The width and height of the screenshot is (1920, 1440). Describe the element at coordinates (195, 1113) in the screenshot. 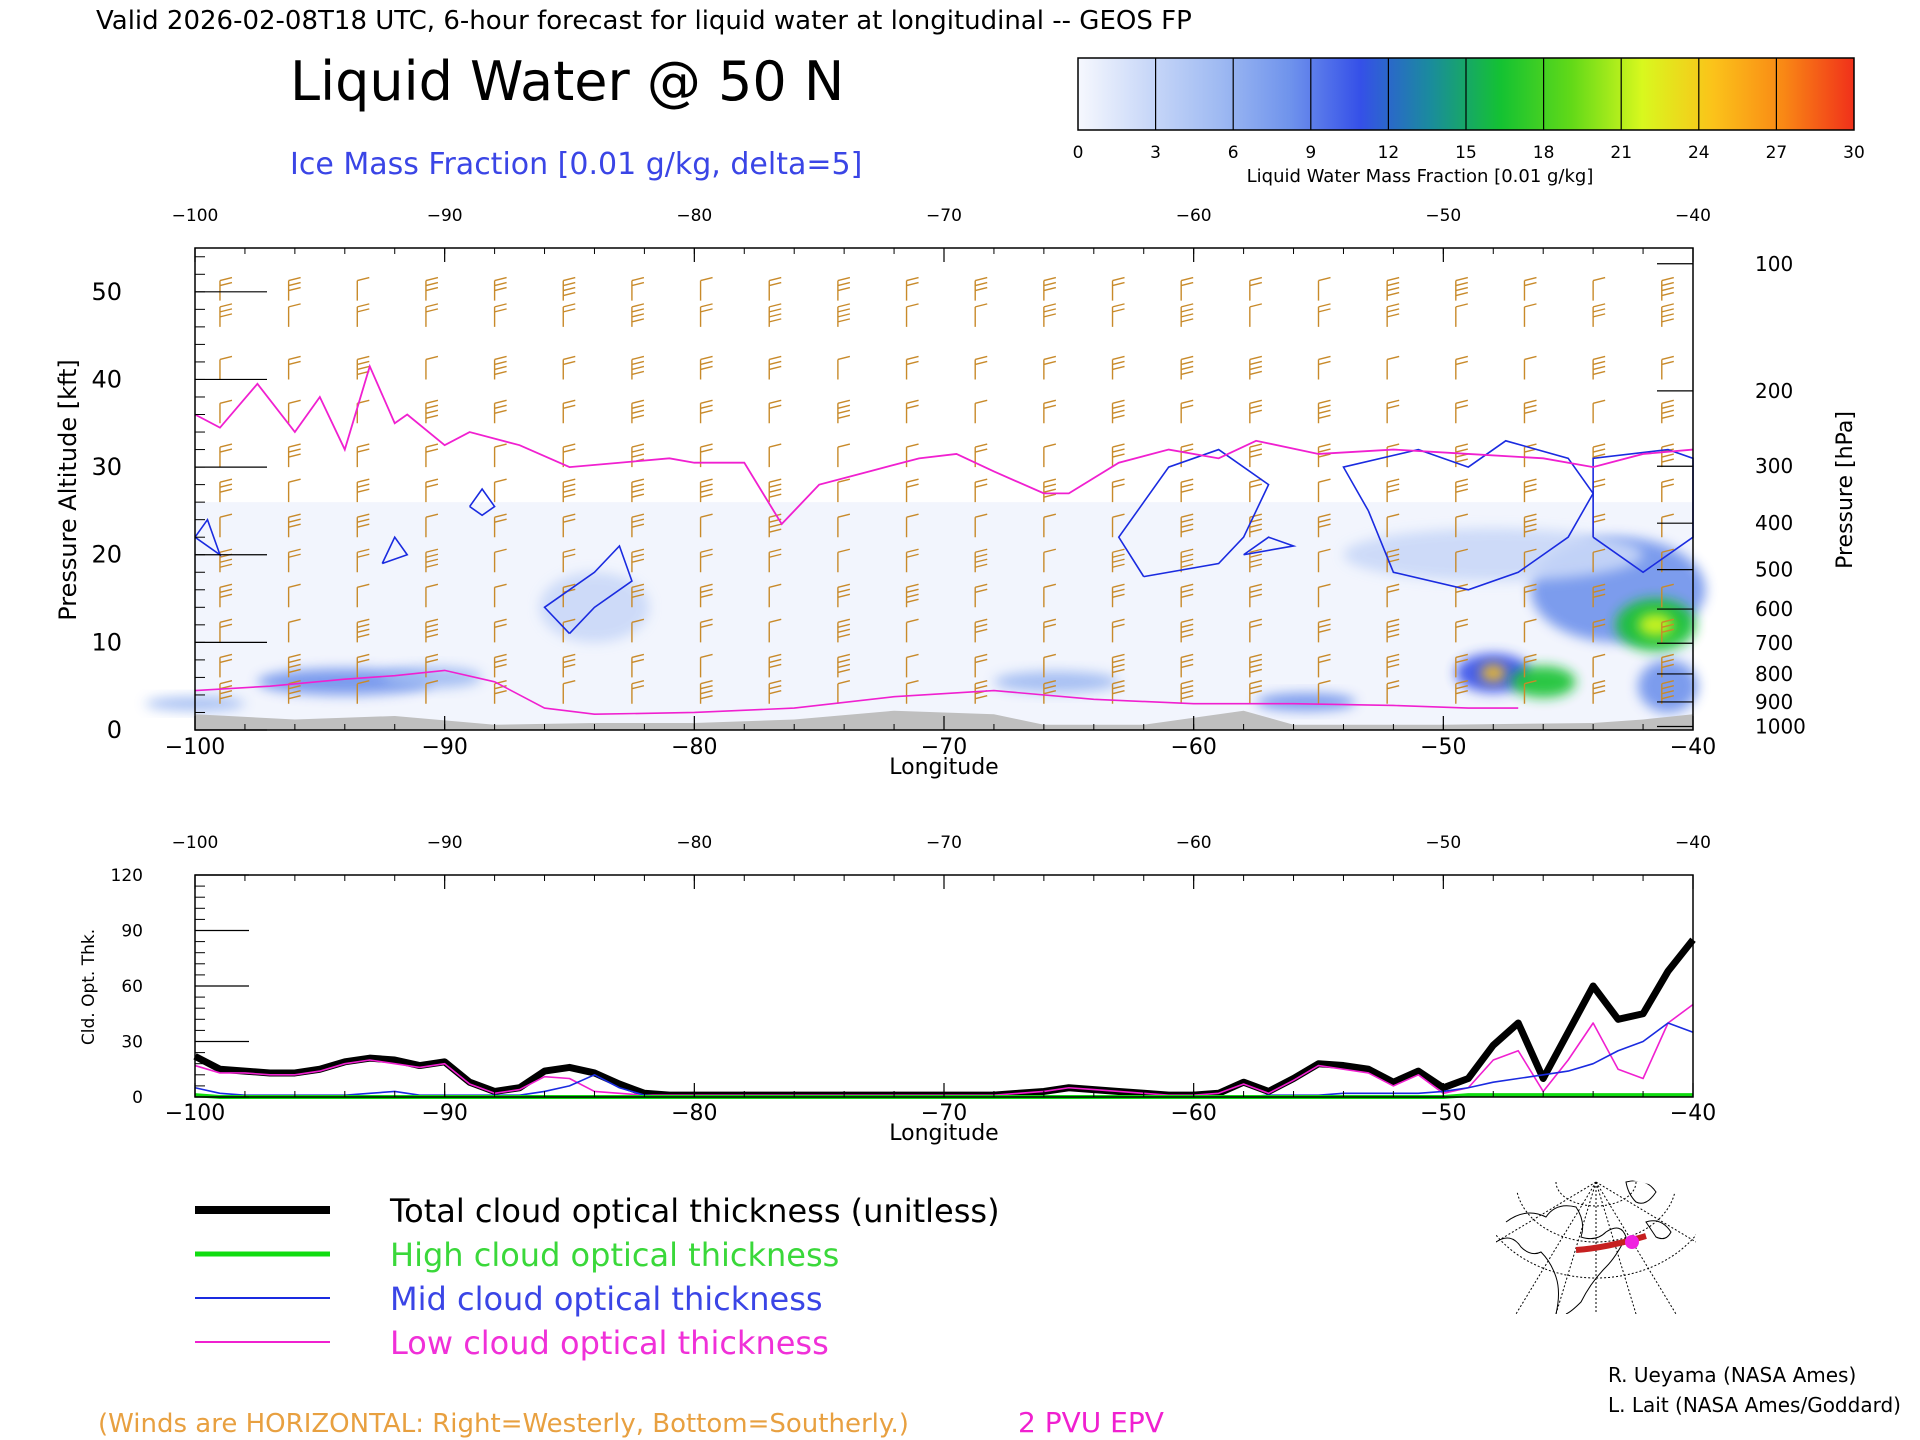

I see `line-x-tick-label: −100` at that location.